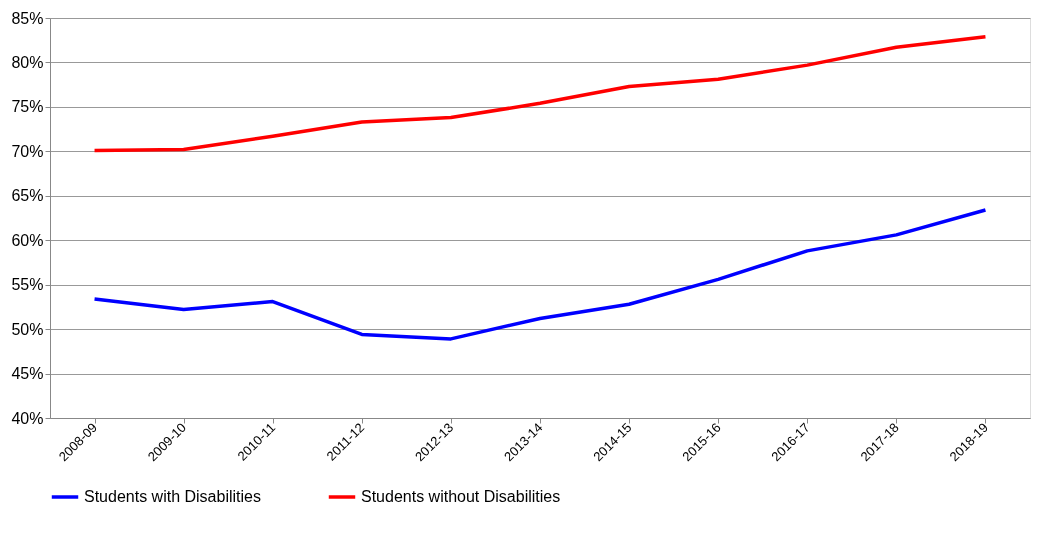 Image resolution: width=1059 pixels, height=557 pixels. I want to click on y-tick-label: 75%, so click(27, 107).